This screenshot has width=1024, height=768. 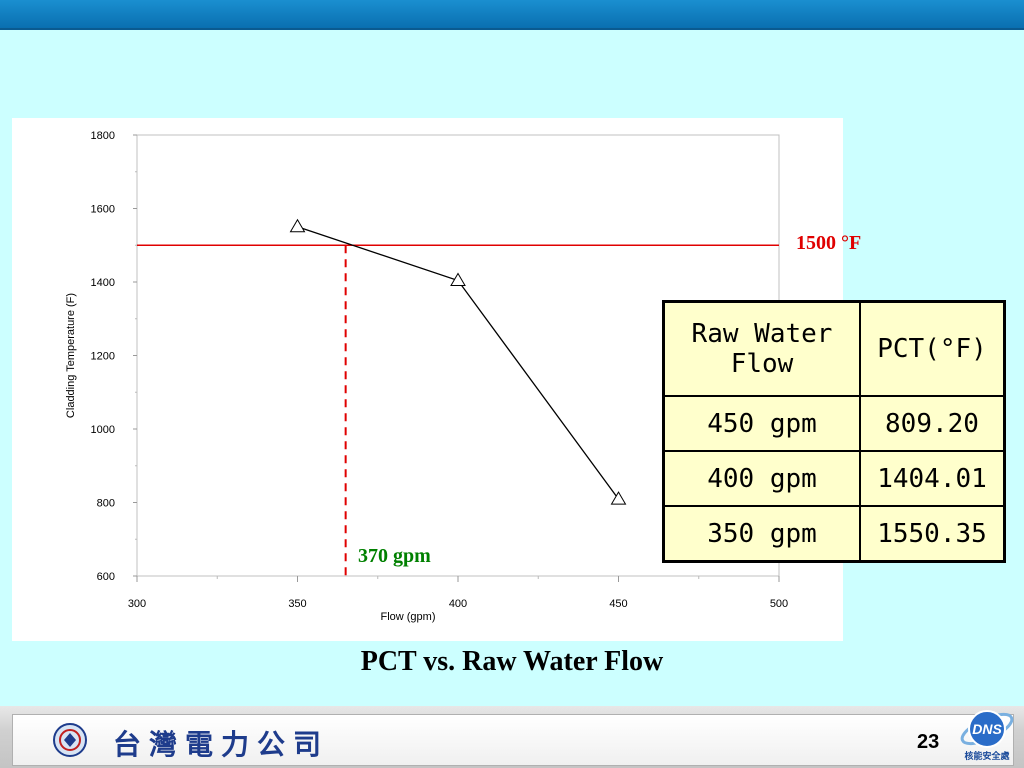 I want to click on table-cell: 809.20, so click(x=932, y=423).